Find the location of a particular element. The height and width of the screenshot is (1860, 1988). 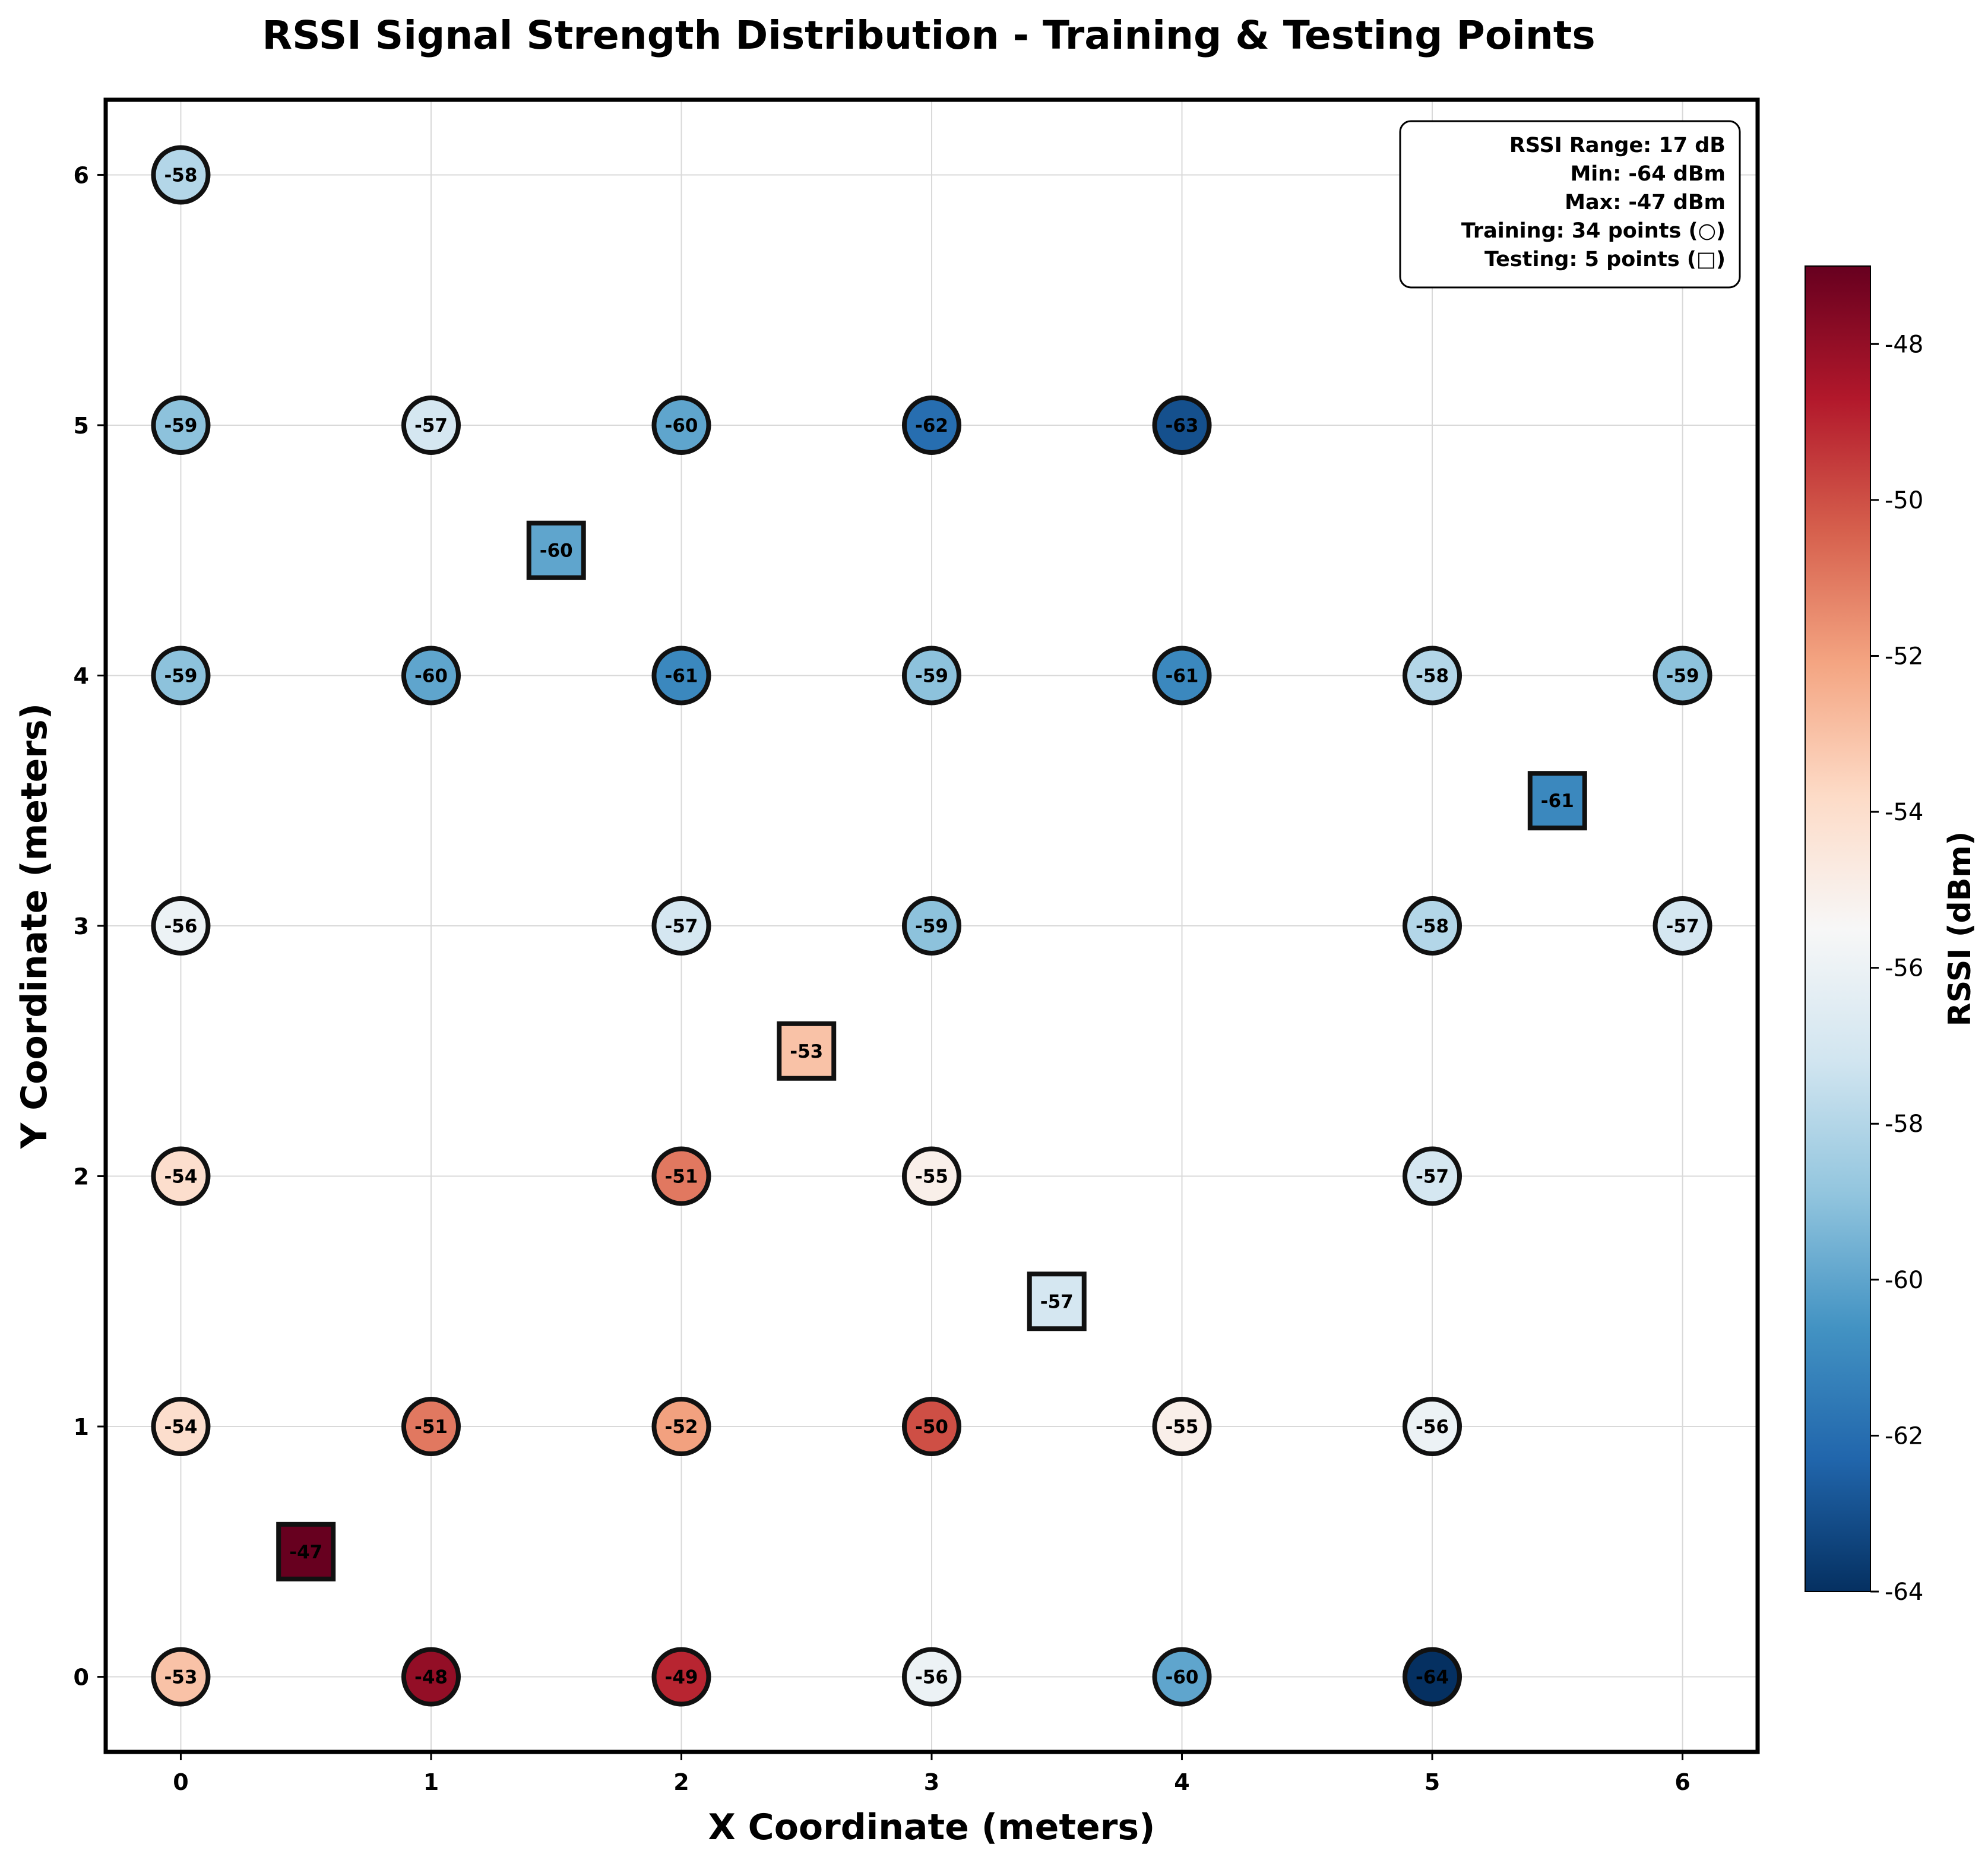

colorbar-tick-label: -48 is located at coordinates (1904, 344).